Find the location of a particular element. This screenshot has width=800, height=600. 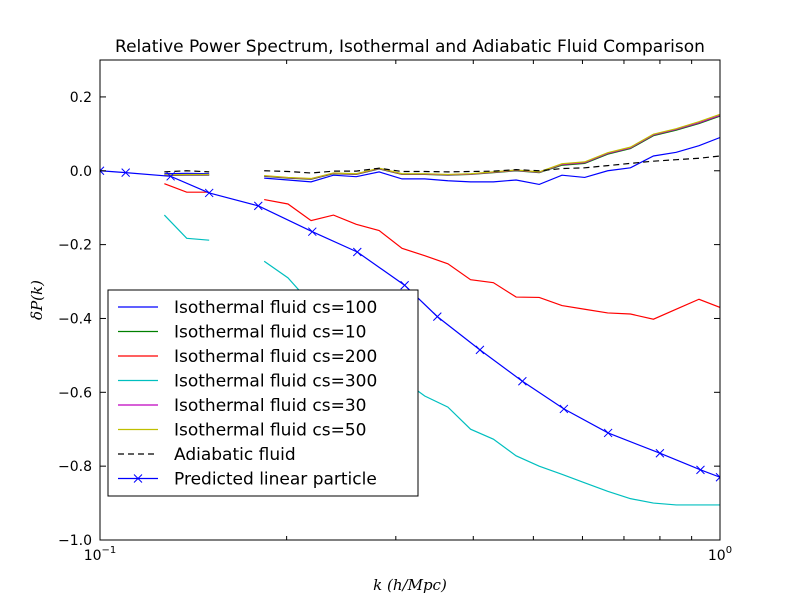

legend-label: Isothermal fluid cs=10 is located at coordinates (270, 333).